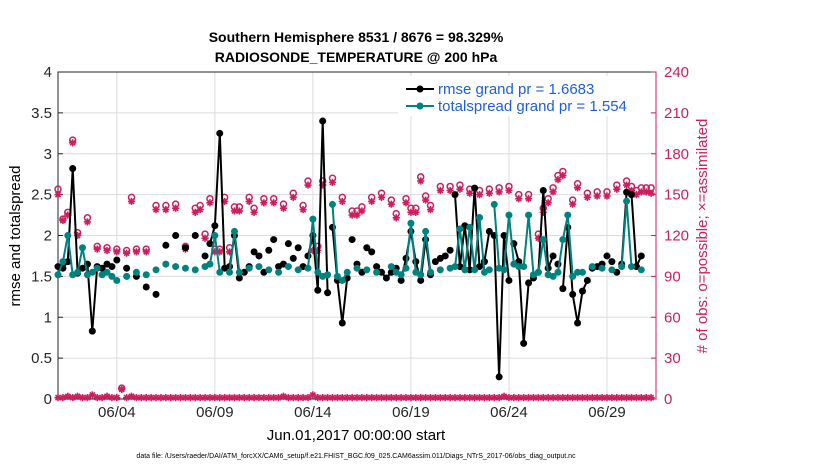  Describe the element at coordinates (48, 236) in the screenshot. I see `y-tick-label: 2` at that location.